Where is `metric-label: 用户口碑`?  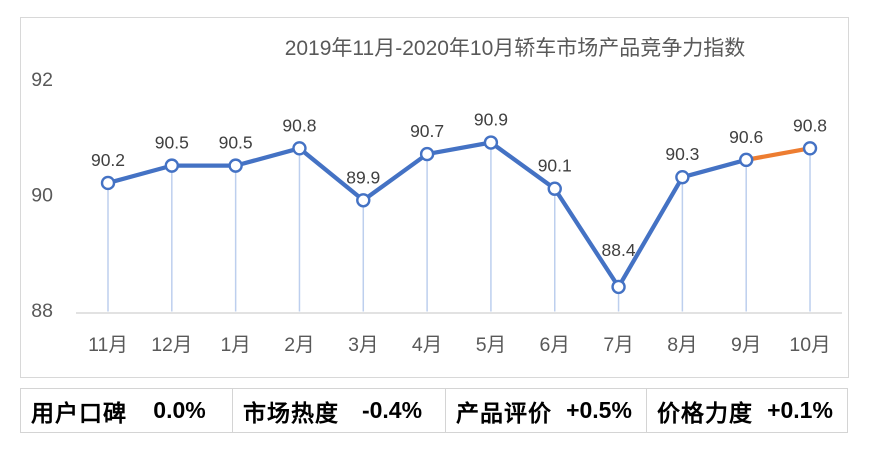
metric-label: 用户口碑 is located at coordinates (79, 412).